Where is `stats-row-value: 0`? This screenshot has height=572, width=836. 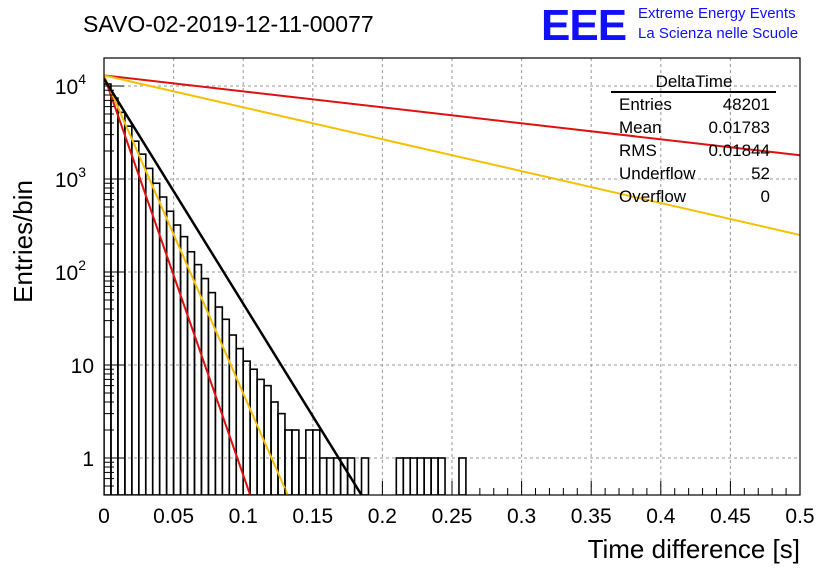
stats-row-value: 0 is located at coordinates (765, 196).